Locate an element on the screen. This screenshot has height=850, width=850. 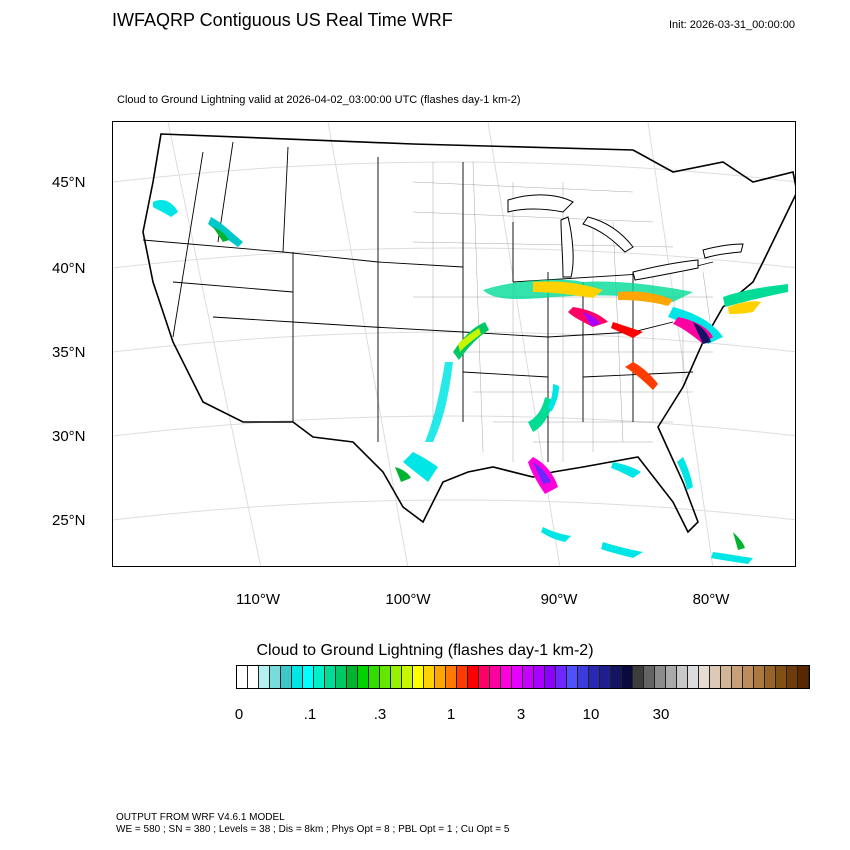
colorbar-label-0: 0 is located at coordinates (239, 714).